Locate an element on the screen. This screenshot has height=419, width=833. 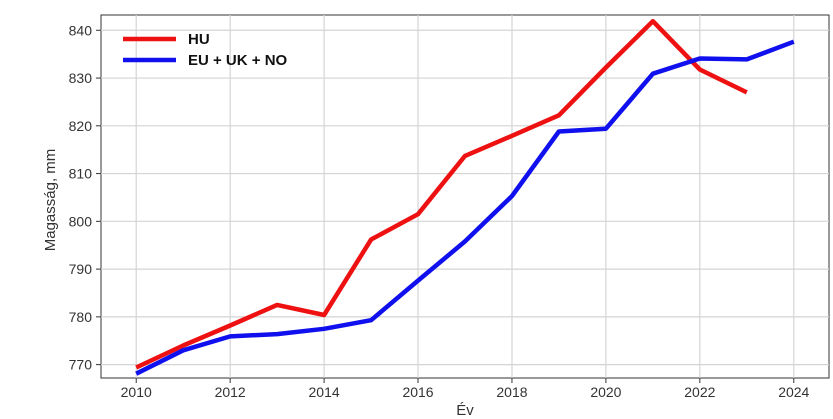
x-axis-title: Év is located at coordinates (465, 410).